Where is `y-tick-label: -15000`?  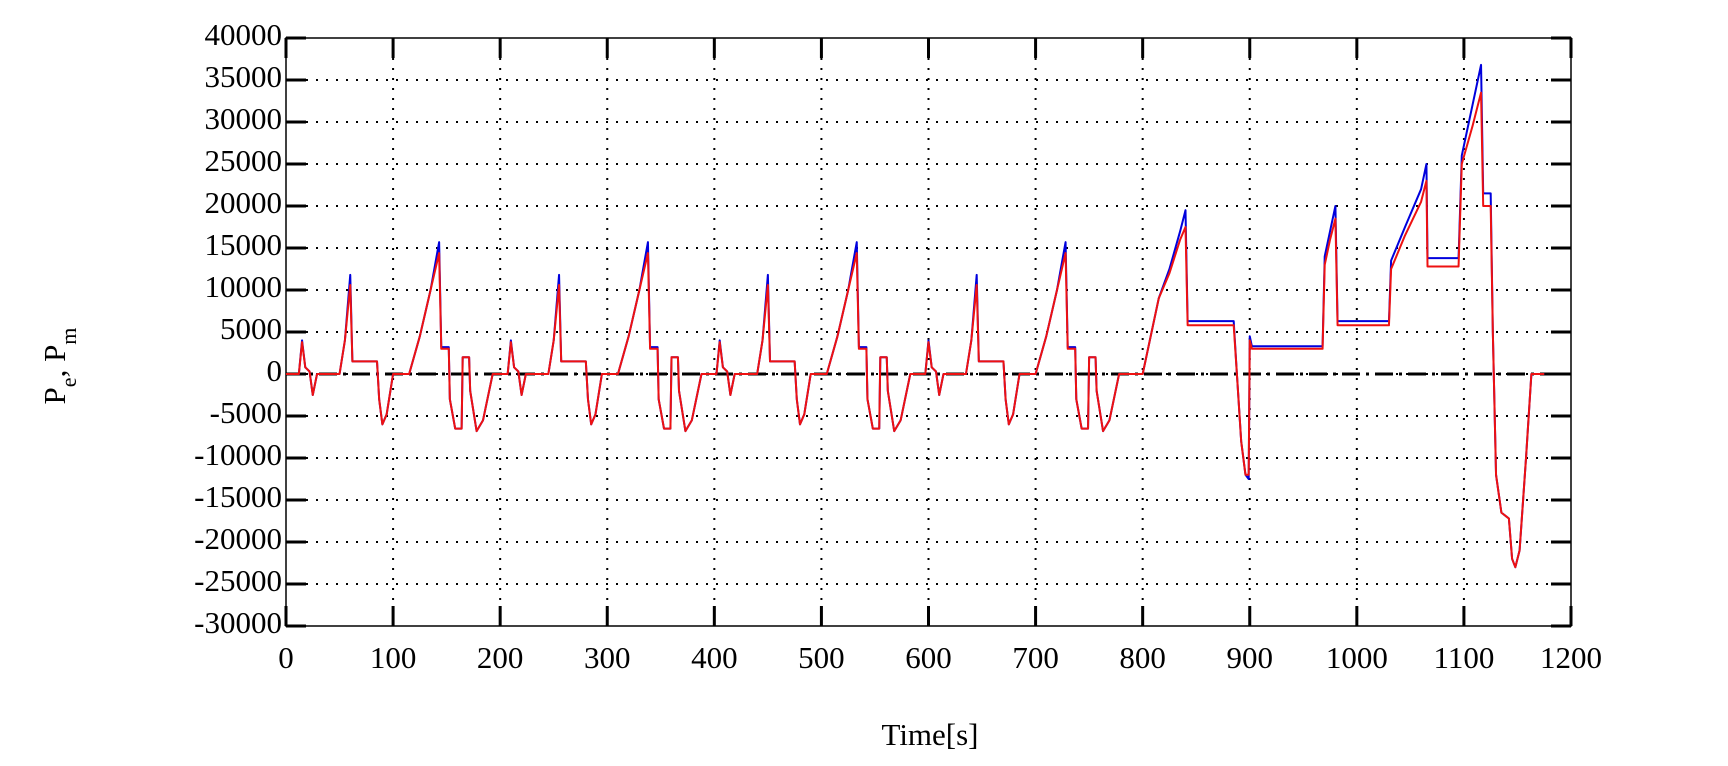
y-tick-label: -15000 is located at coordinates (238, 496).